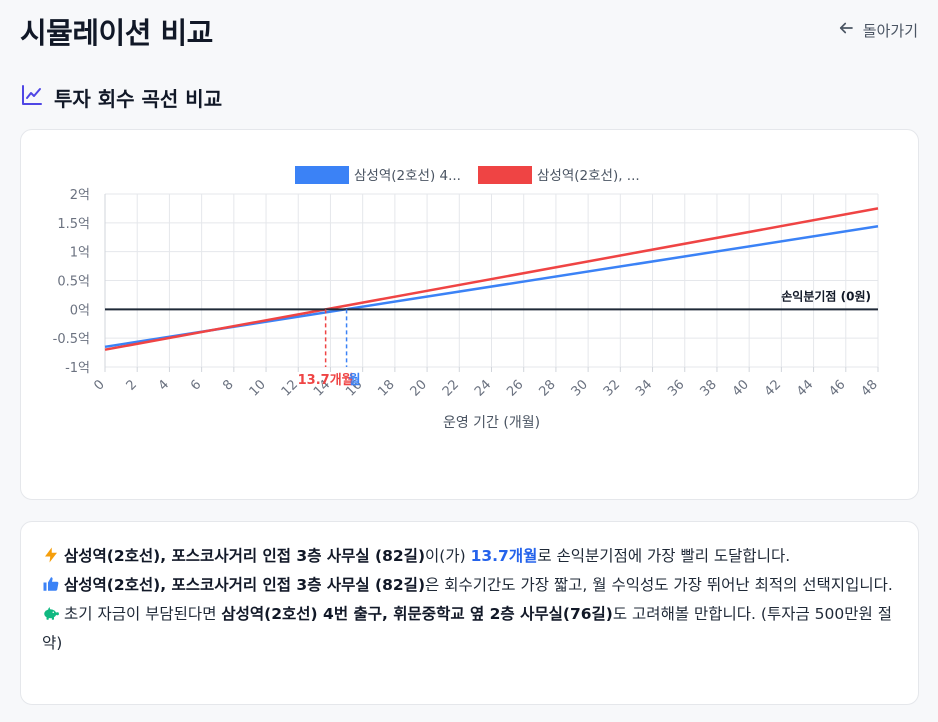 The width and height of the screenshot is (938, 722). What do you see at coordinates (73, 224) in the screenshot?
I see `y-tick-label: 1.5억` at bounding box center [73, 224].